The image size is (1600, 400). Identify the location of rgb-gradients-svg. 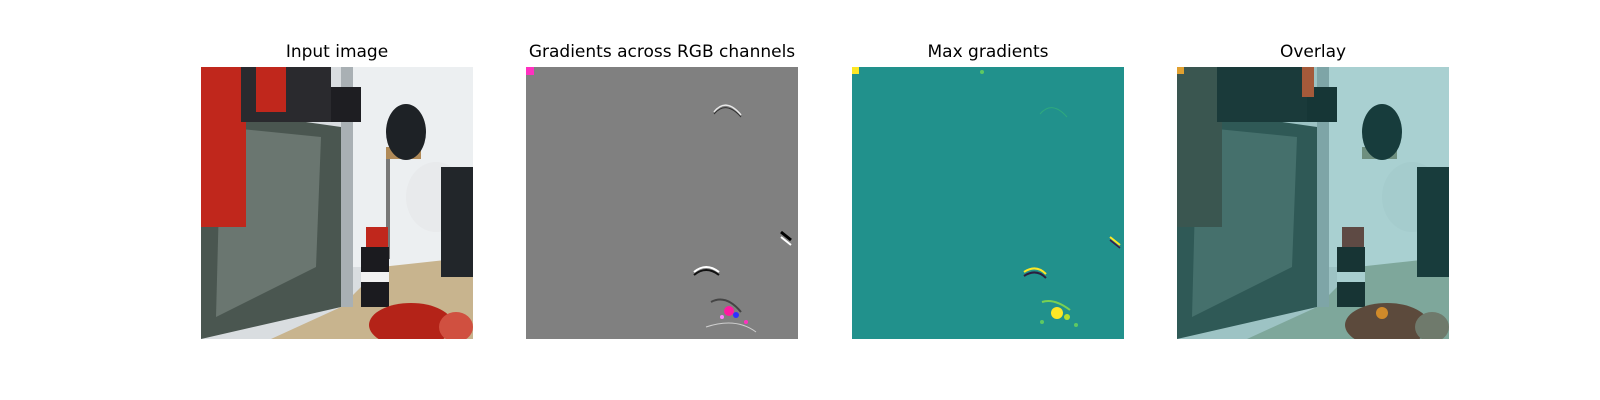
(662, 203).